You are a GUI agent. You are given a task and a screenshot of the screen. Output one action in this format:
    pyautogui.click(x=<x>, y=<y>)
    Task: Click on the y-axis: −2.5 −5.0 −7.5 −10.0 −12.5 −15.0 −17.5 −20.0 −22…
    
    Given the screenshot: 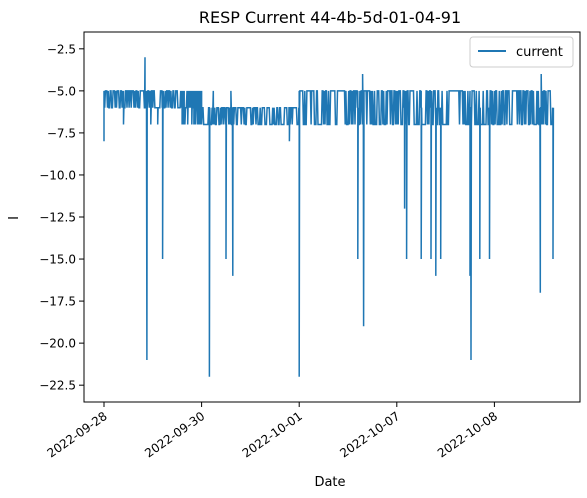 What is the action you would take?
    pyautogui.click(x=61, y=217)
    